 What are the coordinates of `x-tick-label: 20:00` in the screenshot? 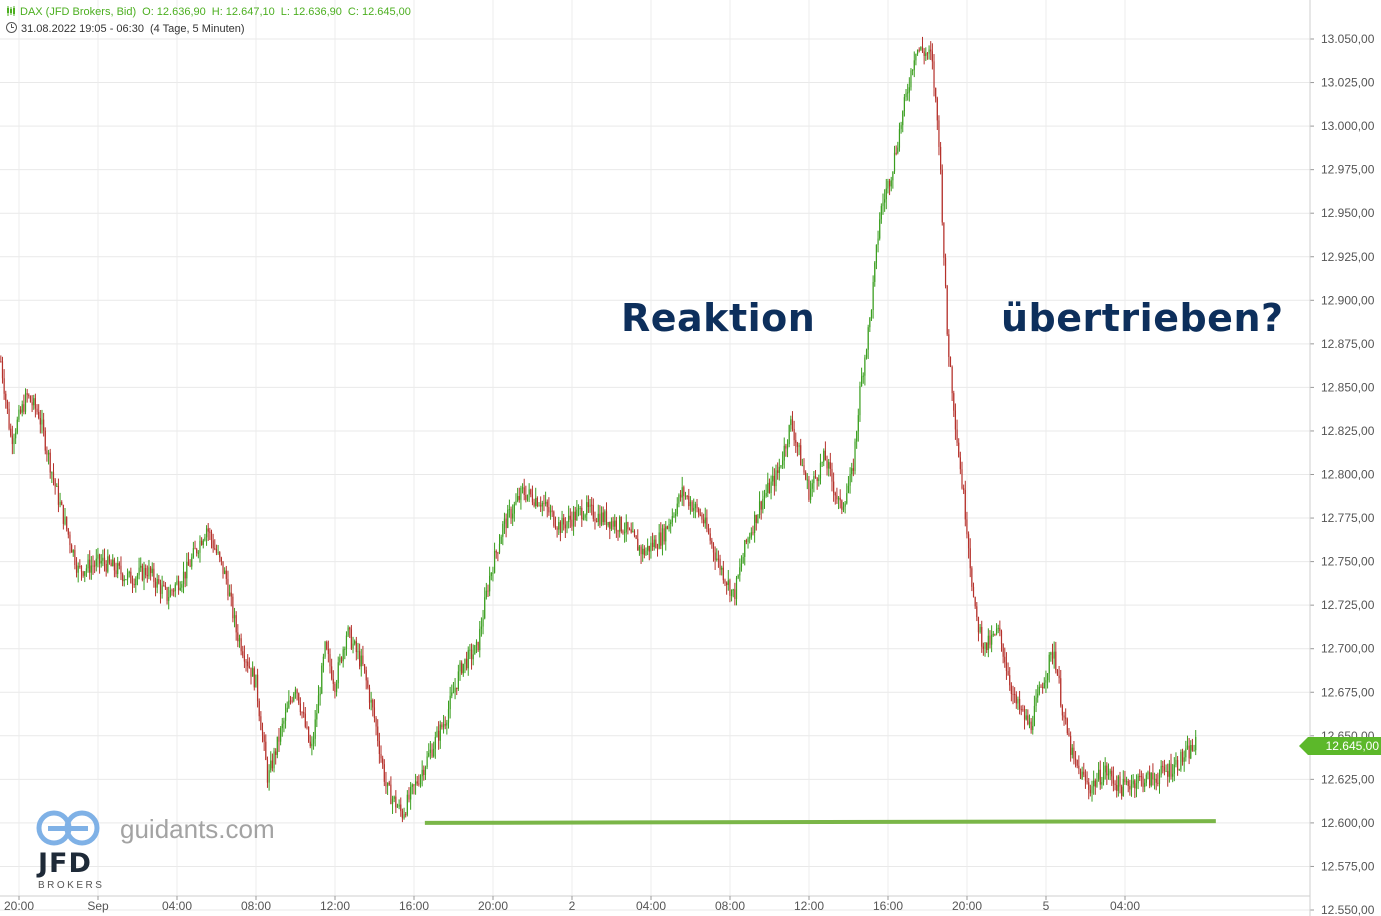 It's located at (19, 906).